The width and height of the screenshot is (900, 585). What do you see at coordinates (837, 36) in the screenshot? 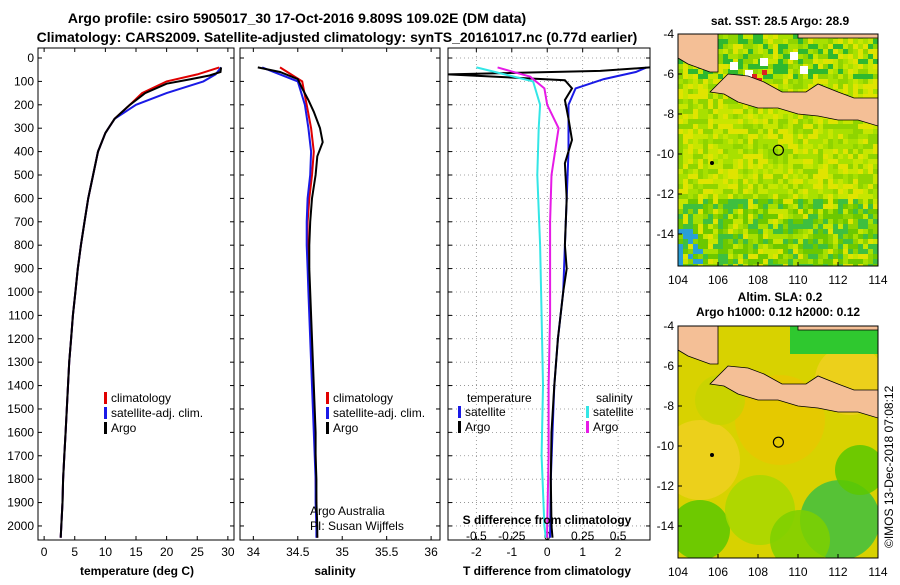
I see `land-north` at bounding box center [837, 36].